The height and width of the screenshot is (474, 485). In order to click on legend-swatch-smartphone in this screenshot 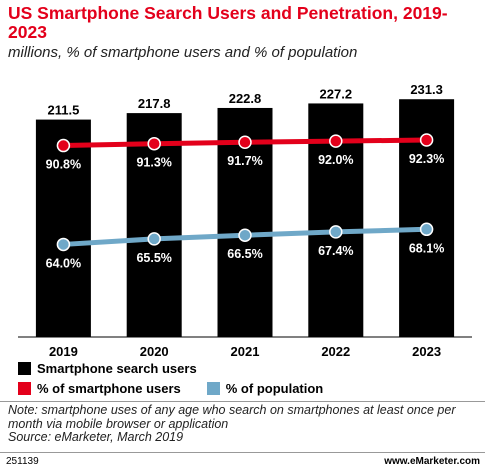, I will do `click(24, 388)`.